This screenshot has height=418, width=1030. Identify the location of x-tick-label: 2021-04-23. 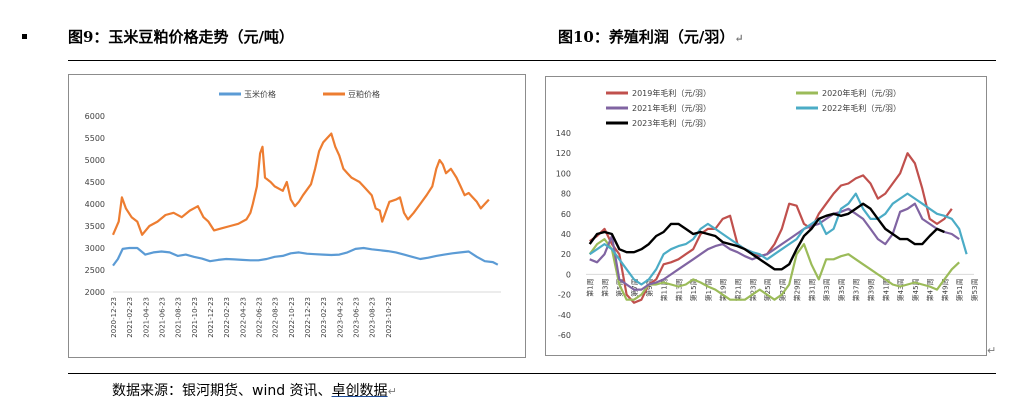
(146, 317).